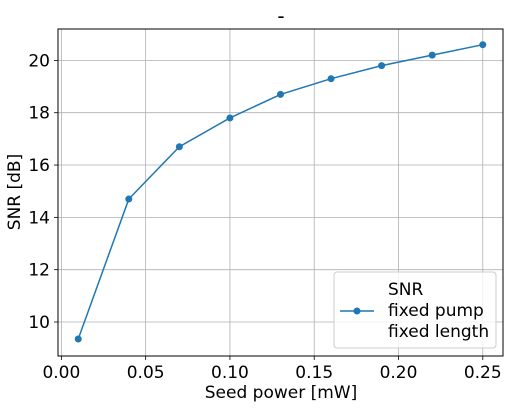  What do you see at coordinates (230, 373) in the screenshot?
I see `x-tick-label: 0.10` at bounding box center [230, 373].